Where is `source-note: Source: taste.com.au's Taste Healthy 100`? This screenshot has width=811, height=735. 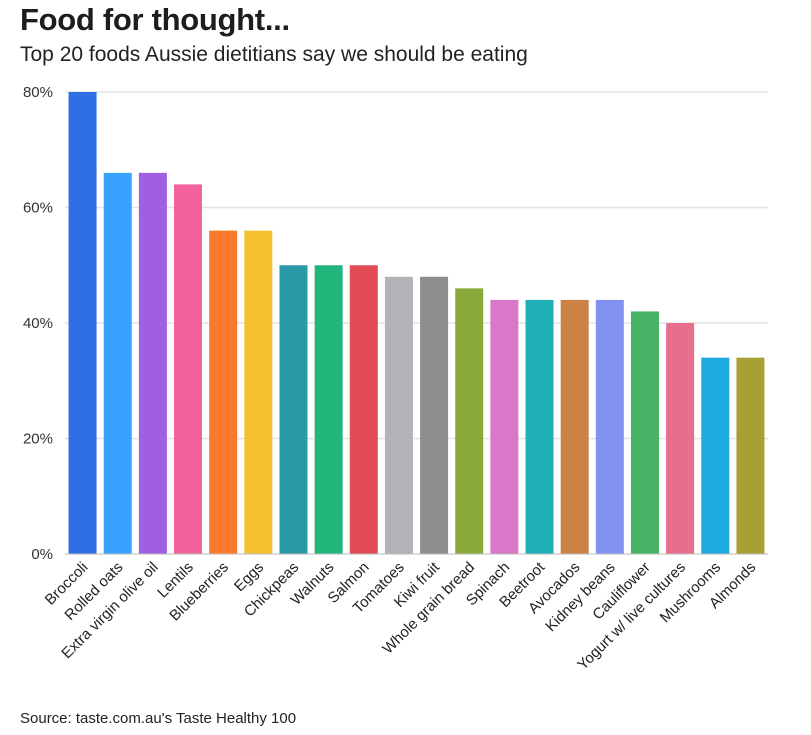 source-note: Source: taste.com.au's Taste Healthy 100 is located at coordinates (158, 718).